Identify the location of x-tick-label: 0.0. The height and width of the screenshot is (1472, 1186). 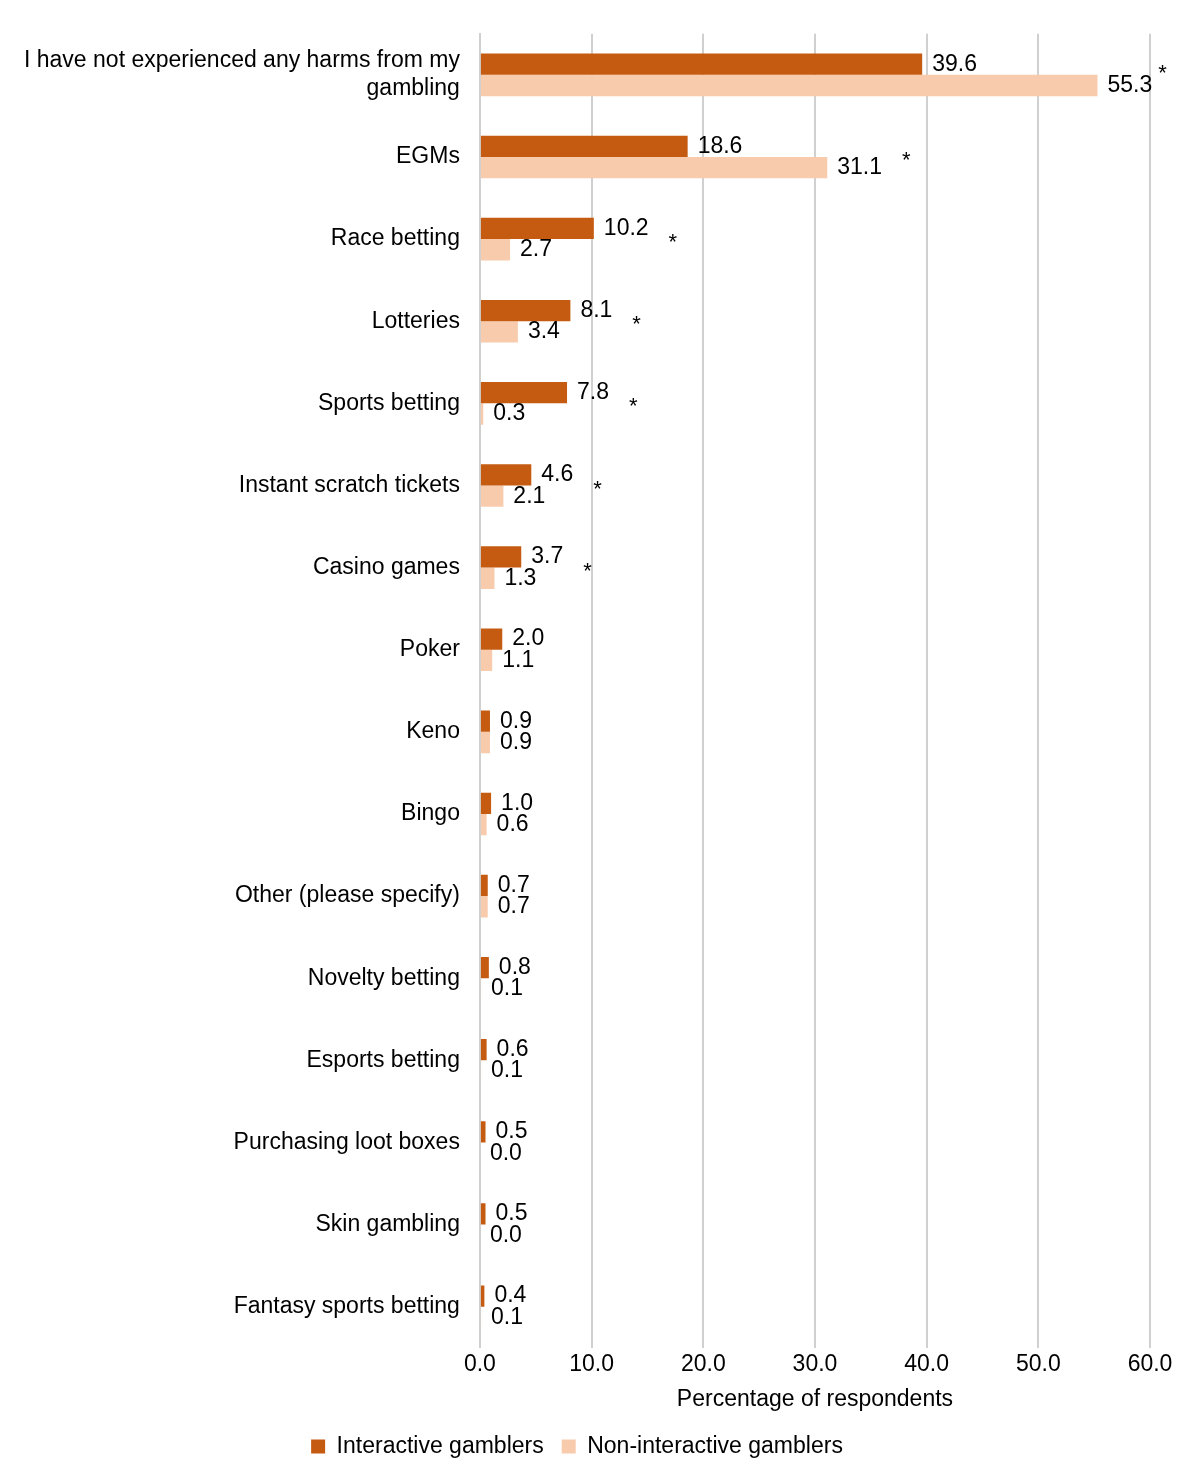
(479, 1362).